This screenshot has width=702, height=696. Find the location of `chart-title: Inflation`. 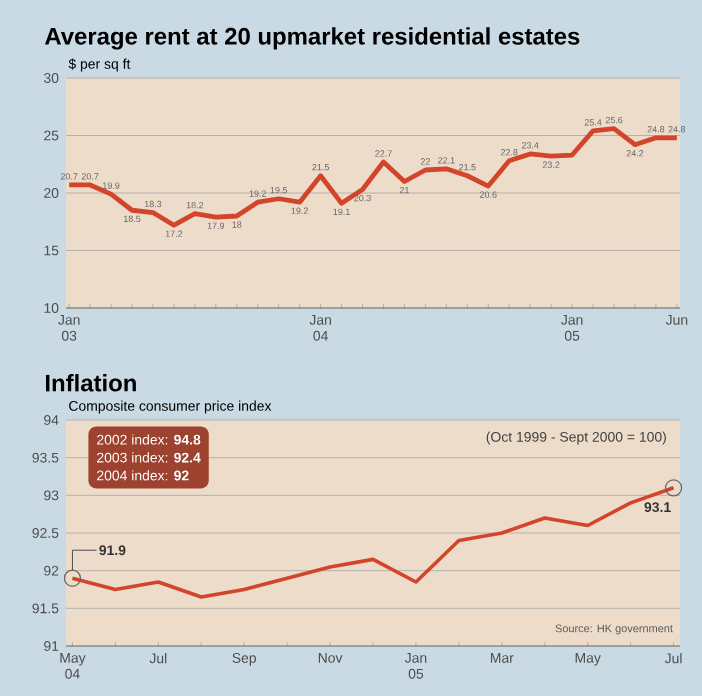

chart-title: Inflation is located at coordinates (90, 383).